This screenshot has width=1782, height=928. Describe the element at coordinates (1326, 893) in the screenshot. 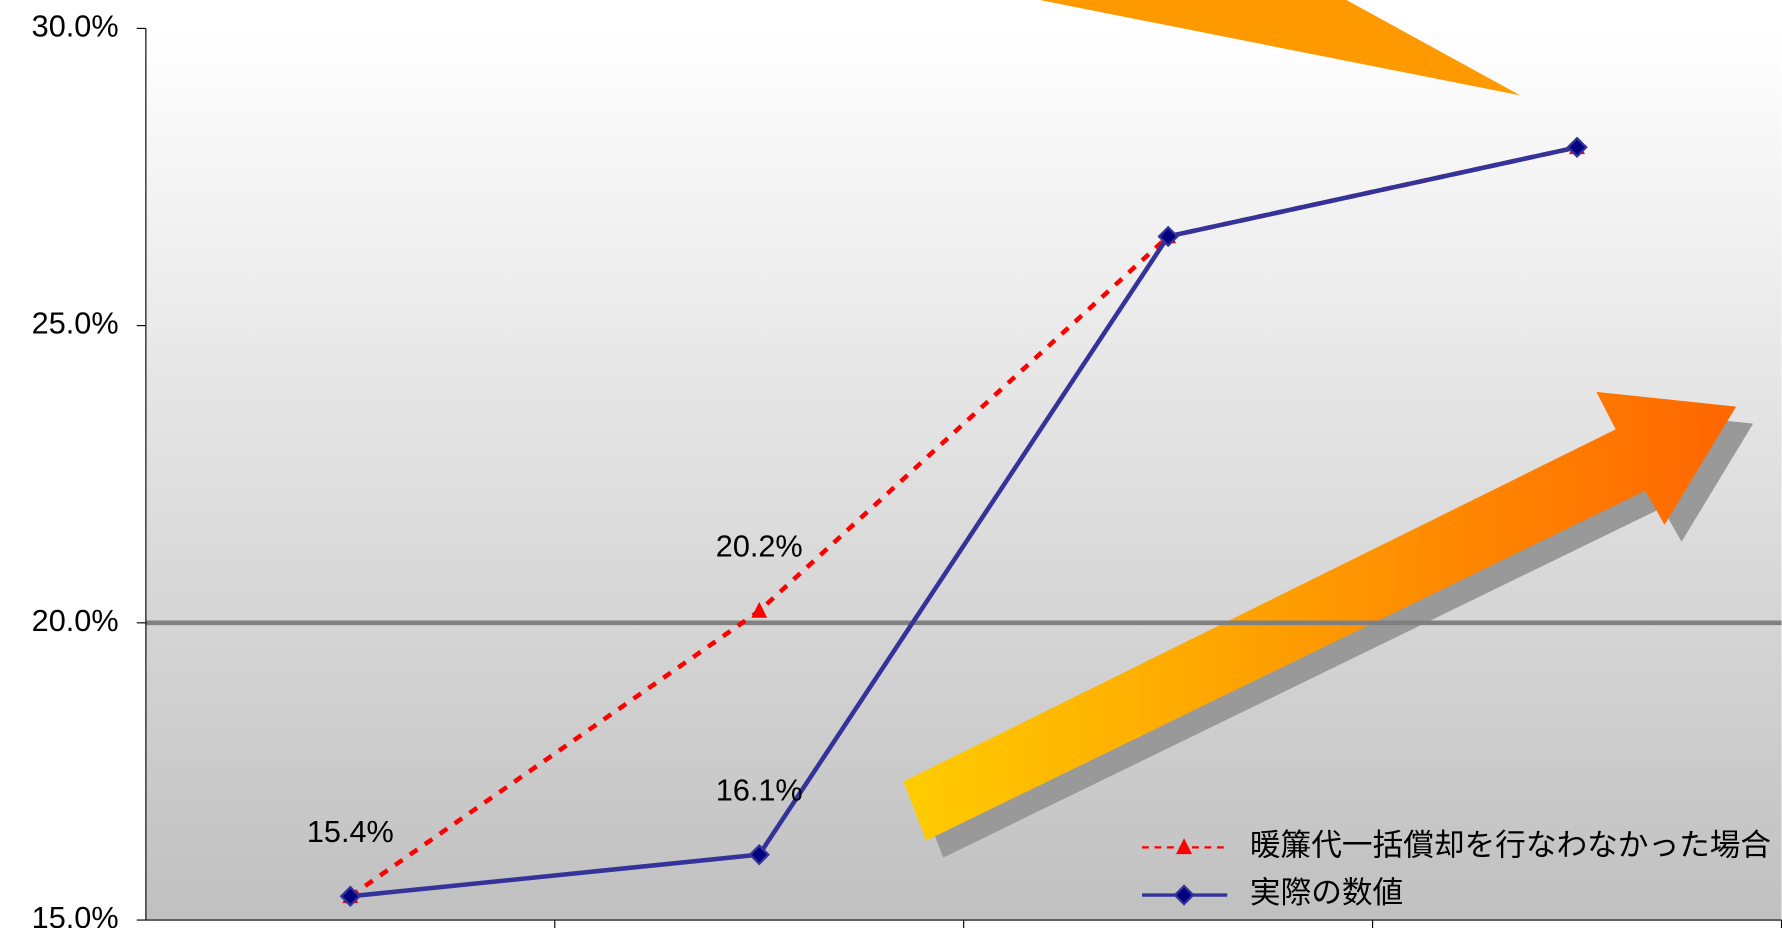

I see `legend-label: 実際の数値` at that location.